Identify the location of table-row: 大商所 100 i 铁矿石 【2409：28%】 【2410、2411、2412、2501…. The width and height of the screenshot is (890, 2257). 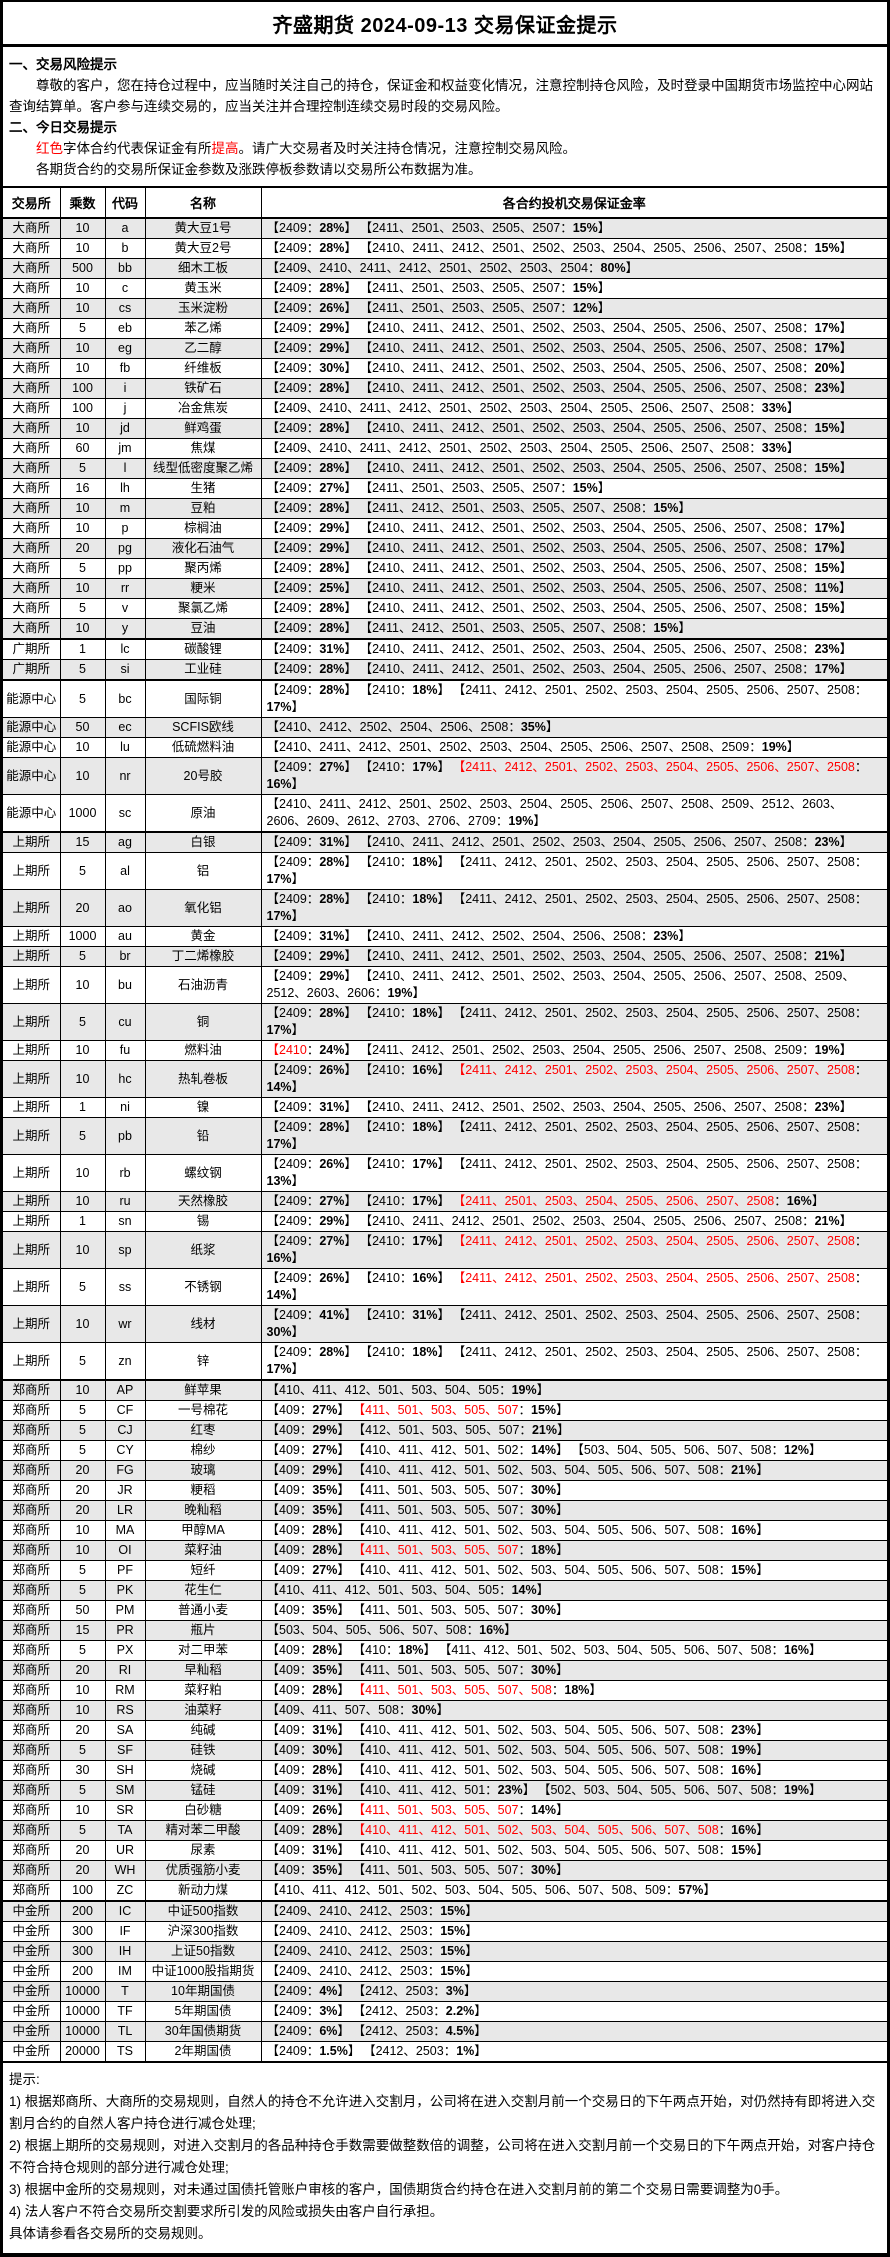
(445, 388).